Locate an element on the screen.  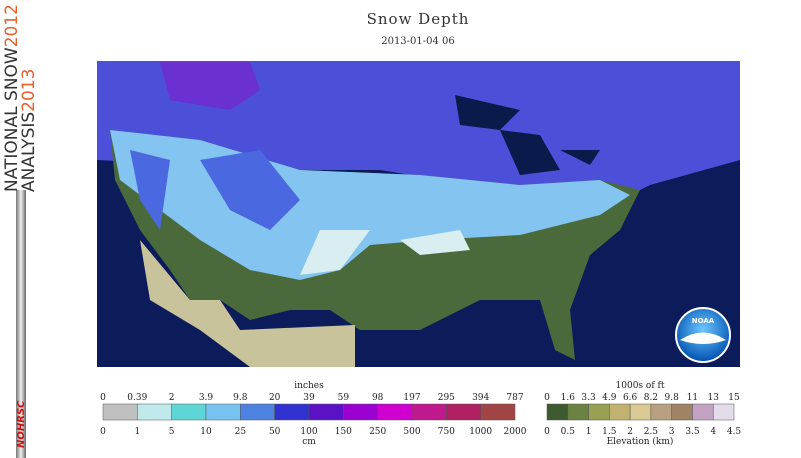
badge: NOHRSC is located at coordinates (21, 424).